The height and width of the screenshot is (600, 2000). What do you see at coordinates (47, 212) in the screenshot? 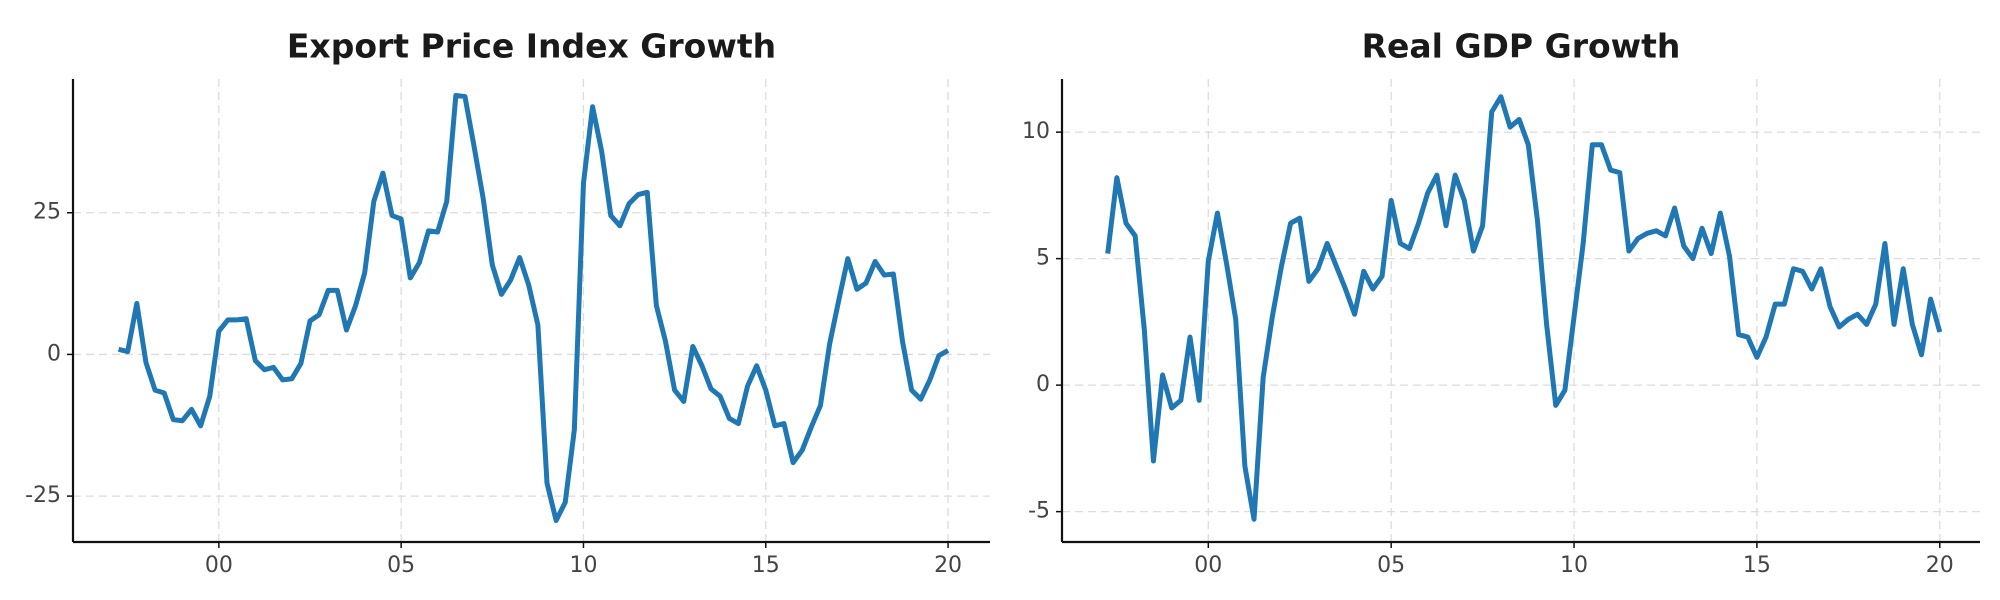
I see `y-tick-label: 25` at bounding box center [47, 212].